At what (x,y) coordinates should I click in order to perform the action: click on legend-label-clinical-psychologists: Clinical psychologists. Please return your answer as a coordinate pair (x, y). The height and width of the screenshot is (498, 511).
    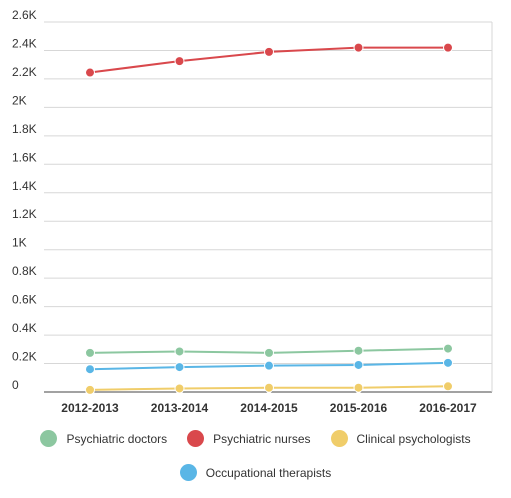
    Looking at the image, I should click on (413, 438).